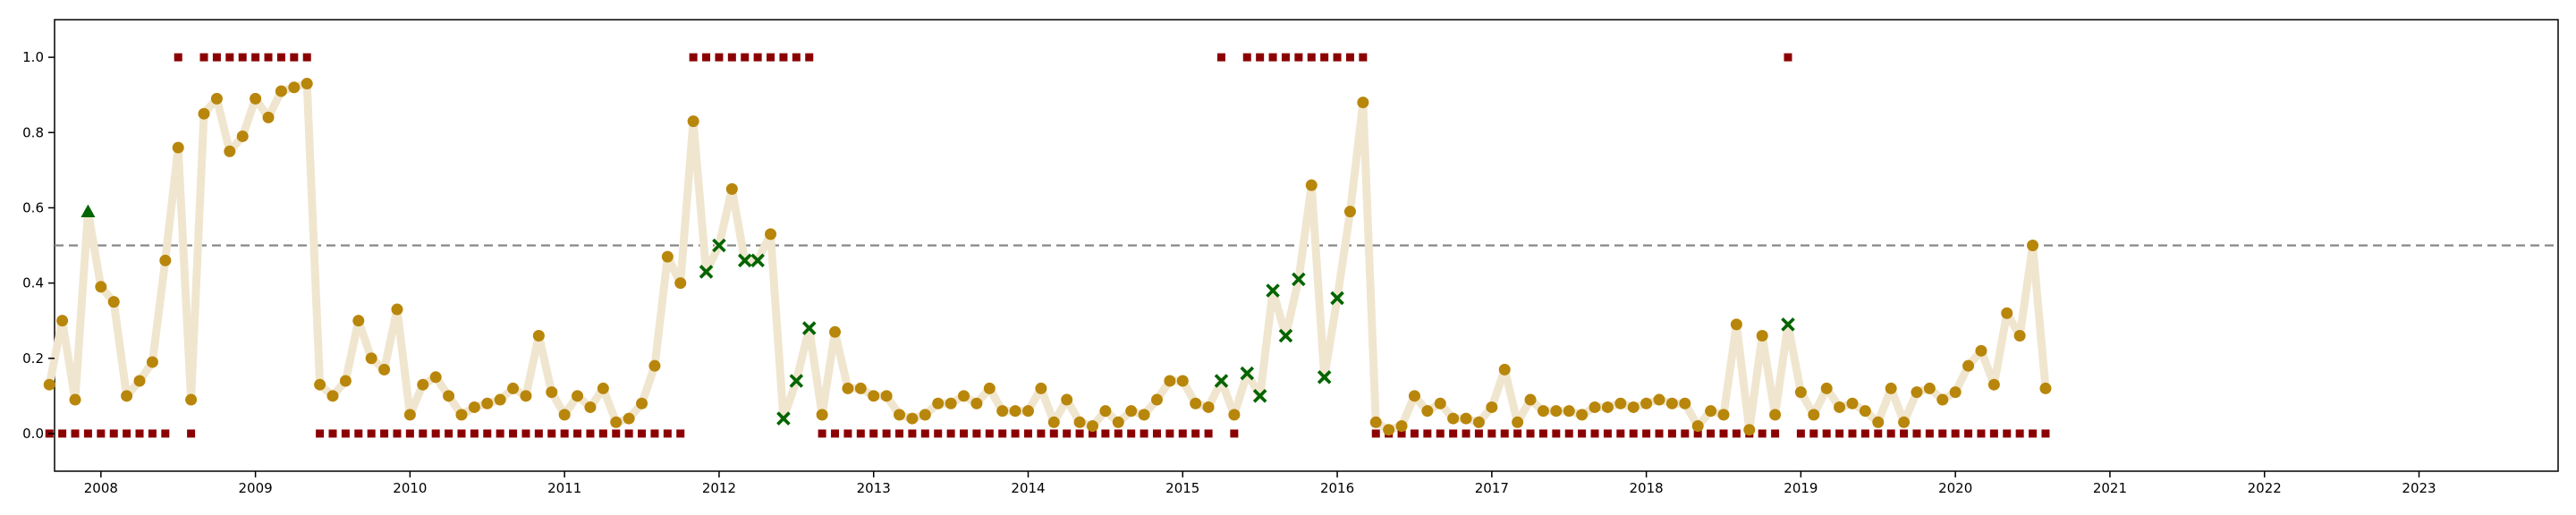  What do you see at coordinates (1955, 488) in the screenshot?
I see `x-tick-label: 2020` at bounding box center [1955, 488].